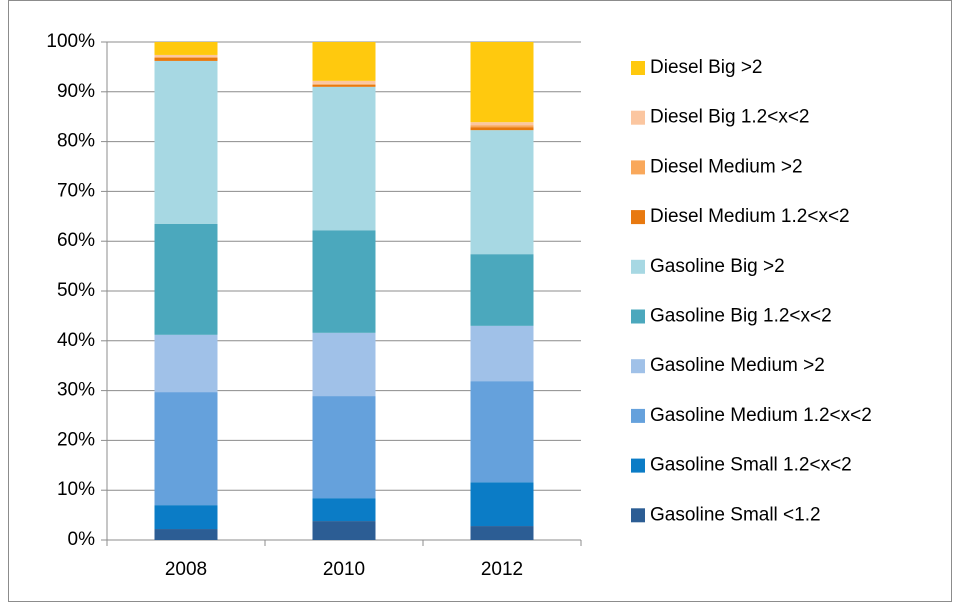 The width and height of the screenshot is (953, 603). What do you see at coordinates (737, 365) in the screenshot?
I see `legend-label: Gasoline Medium >2` at bounding box center [737, 365].